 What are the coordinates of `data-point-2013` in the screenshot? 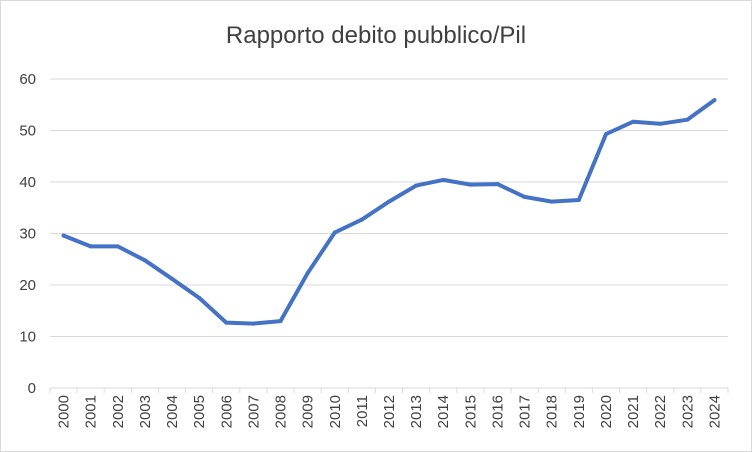 It's located at (416, 185).